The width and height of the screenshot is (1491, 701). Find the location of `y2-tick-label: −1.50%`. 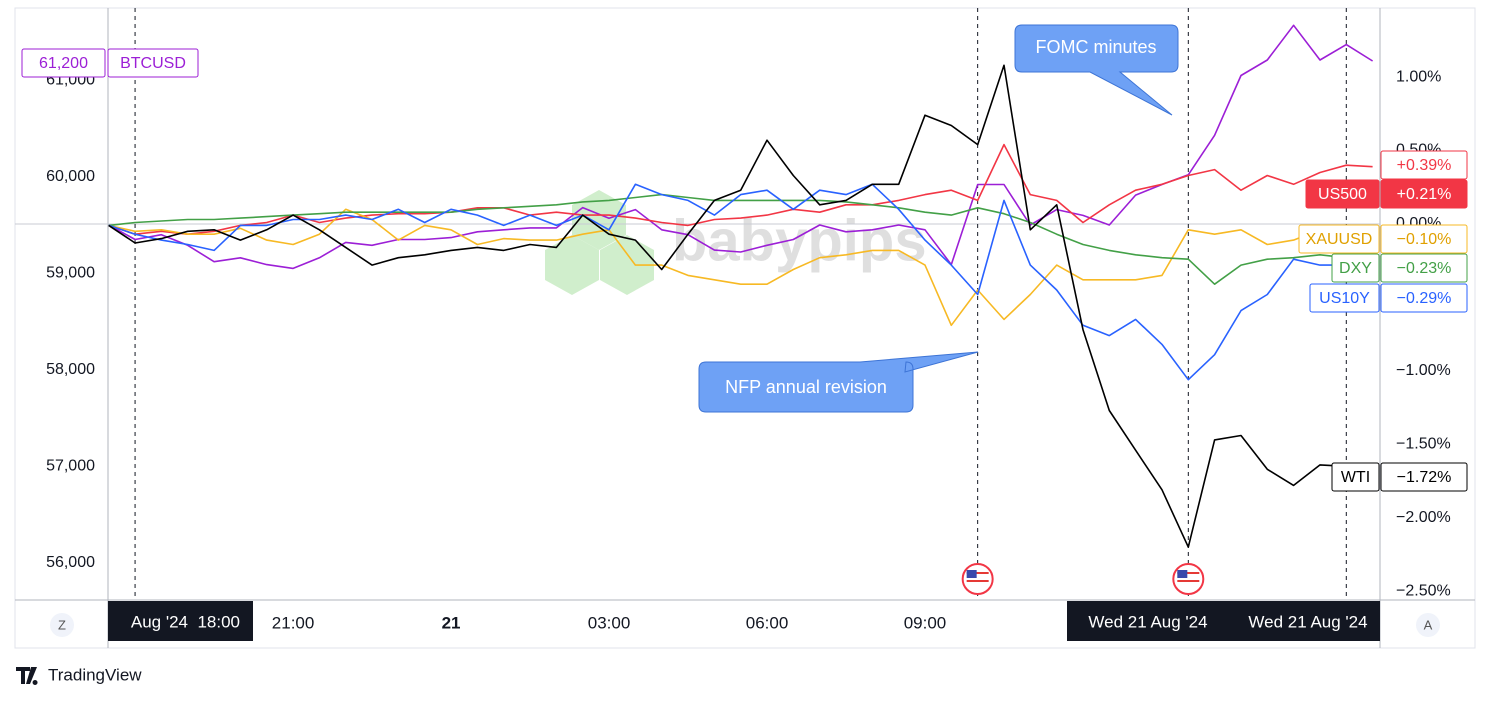

y2-tick-label: −1.50% is located at coordinates (1423, 444).